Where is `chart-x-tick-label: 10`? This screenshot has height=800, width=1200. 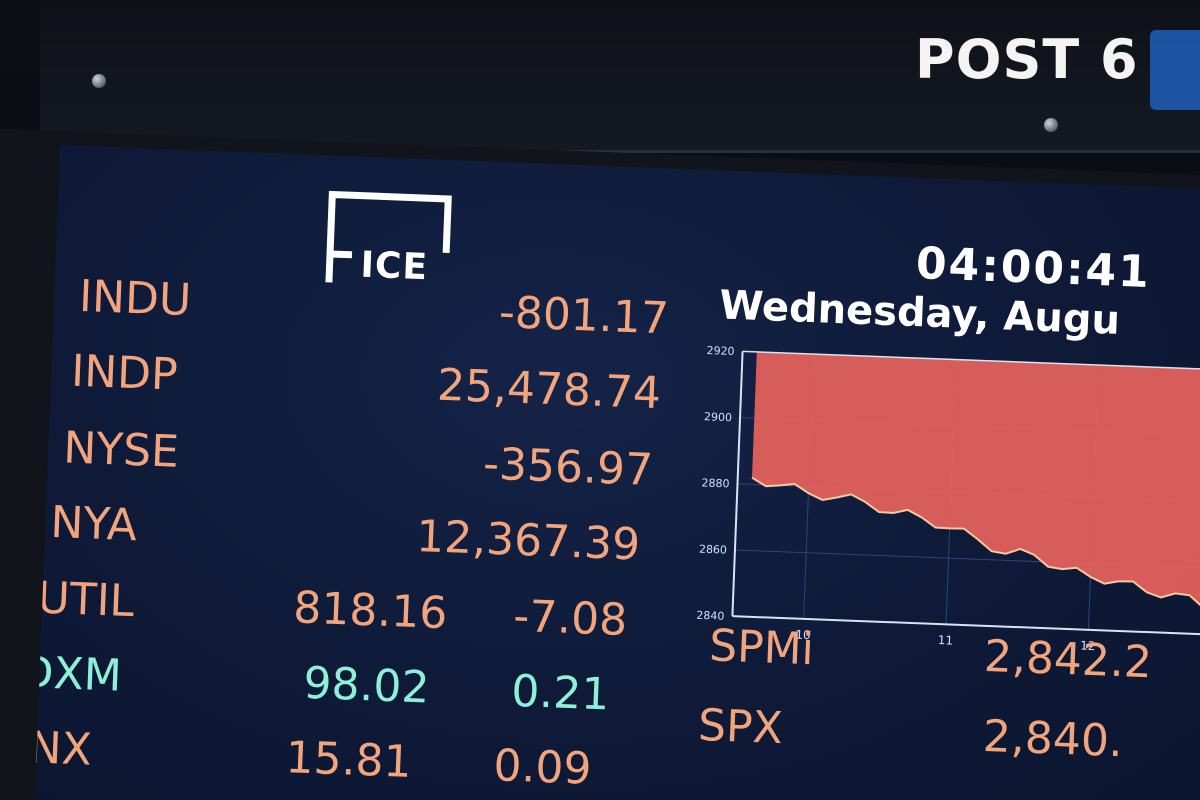 chart-x-tick-label: 10 is located at coordinates (803, 635).